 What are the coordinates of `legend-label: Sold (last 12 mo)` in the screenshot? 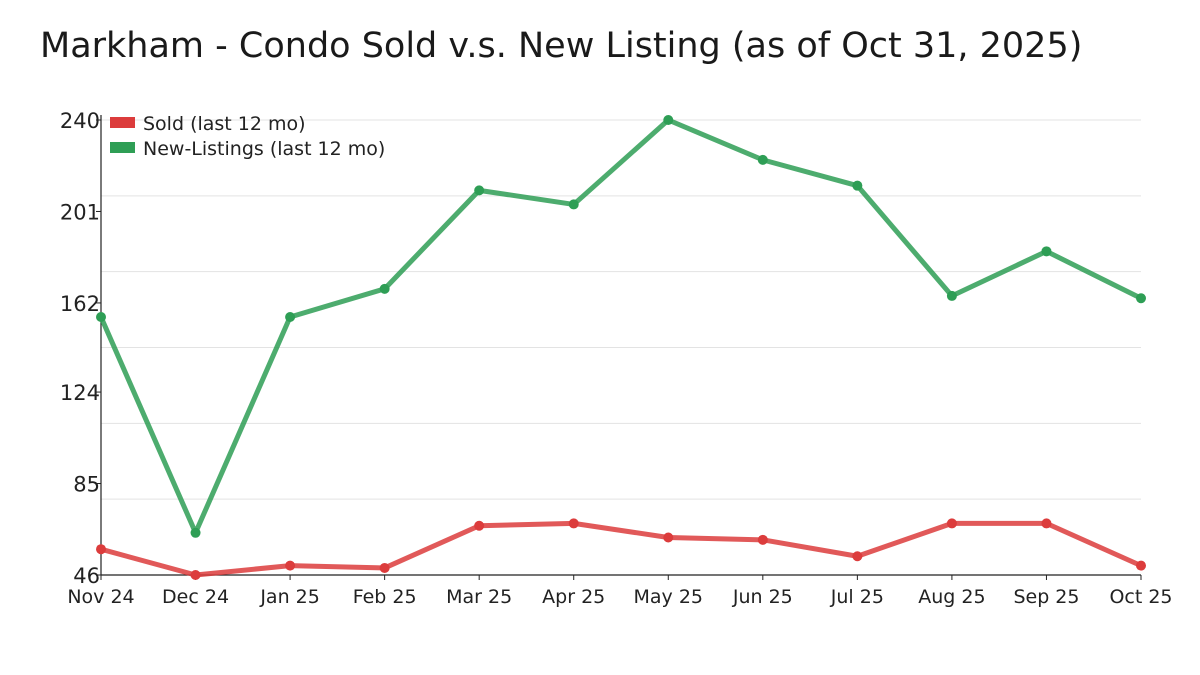 It's located at (224, 124).